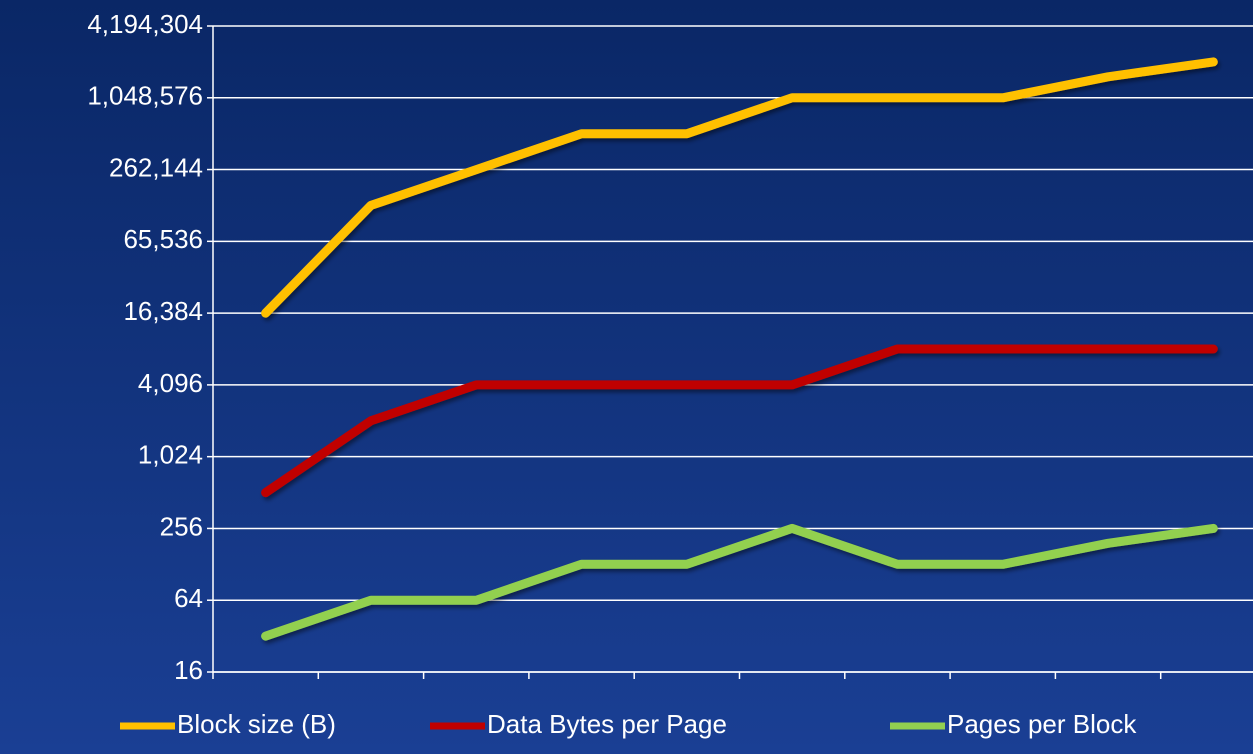 The width and height of the screenshot is (1253, 754). What do you see at coordinates (170, 383) in the screenshot?
I see `y-tick-label: 4,096` at bounding box center [170, 383].